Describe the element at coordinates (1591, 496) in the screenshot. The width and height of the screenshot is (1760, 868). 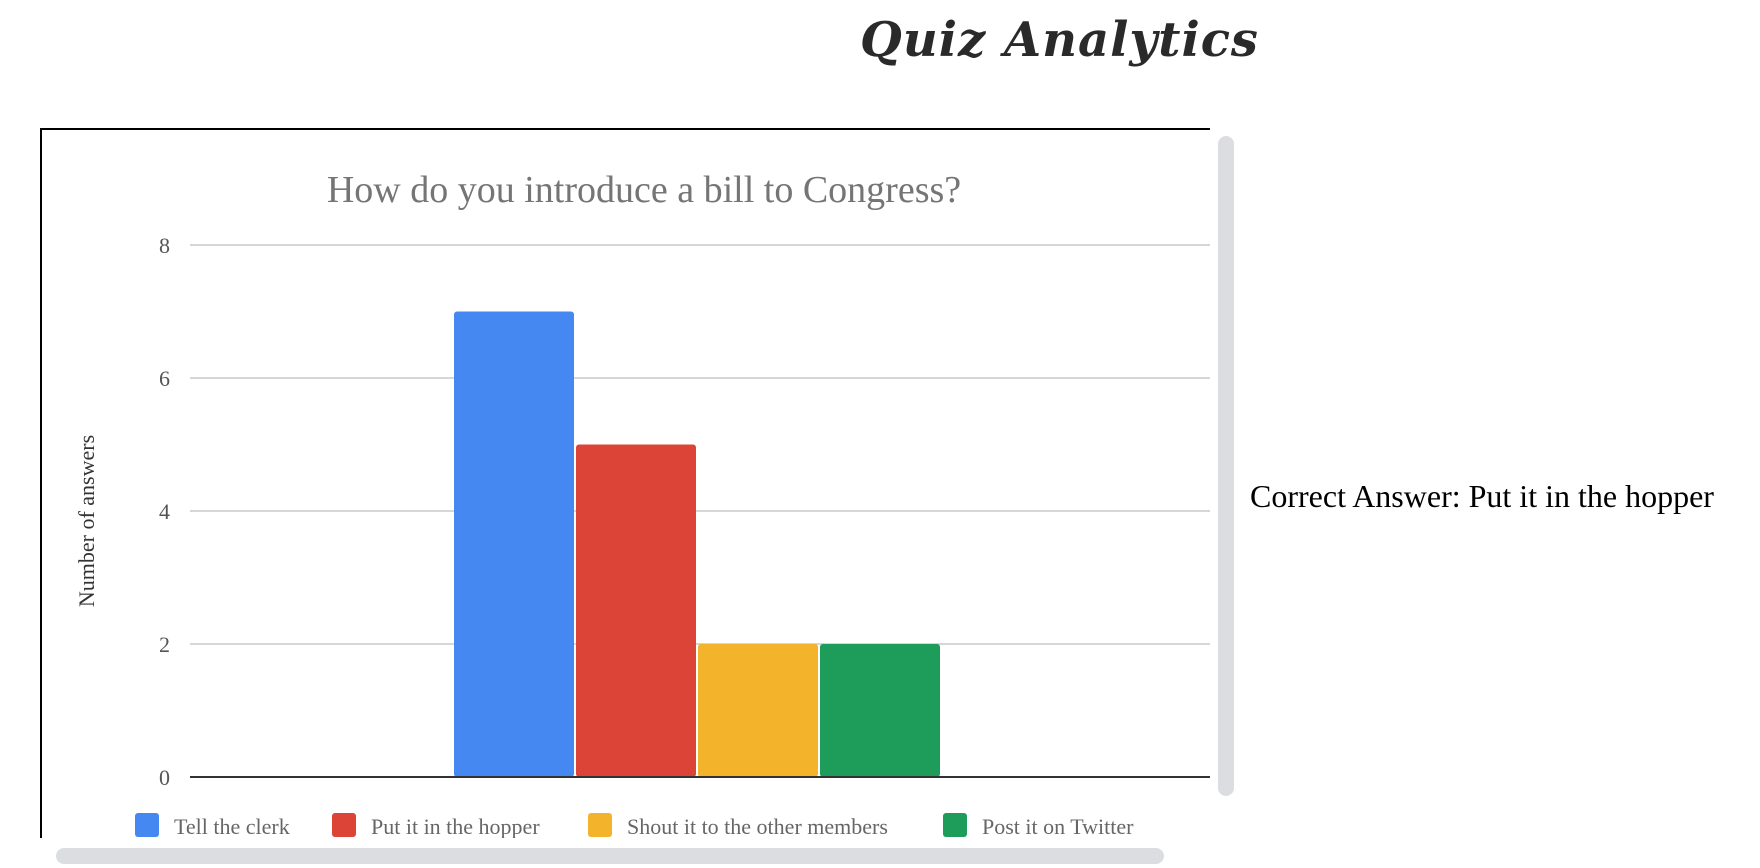
I see `correct-answer-value: Put it in the hopper` at that location.